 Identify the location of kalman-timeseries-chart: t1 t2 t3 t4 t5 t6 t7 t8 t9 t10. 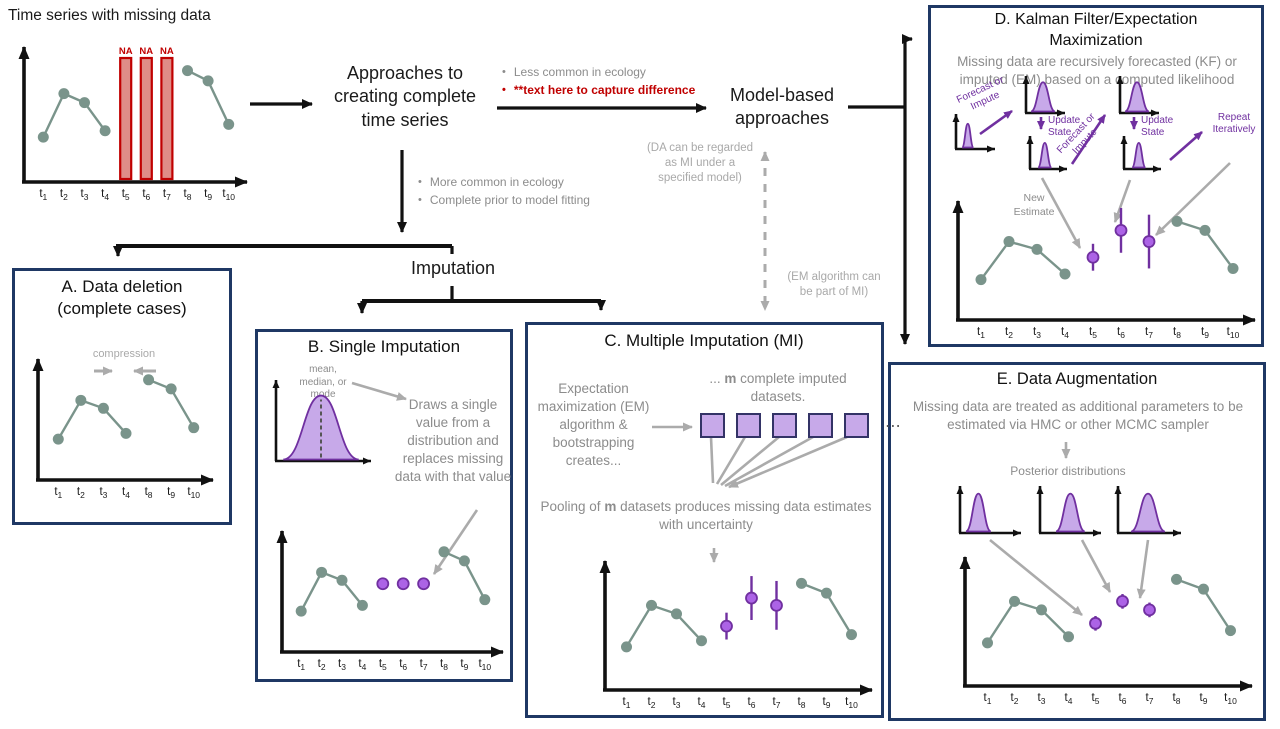
(1099, 266).